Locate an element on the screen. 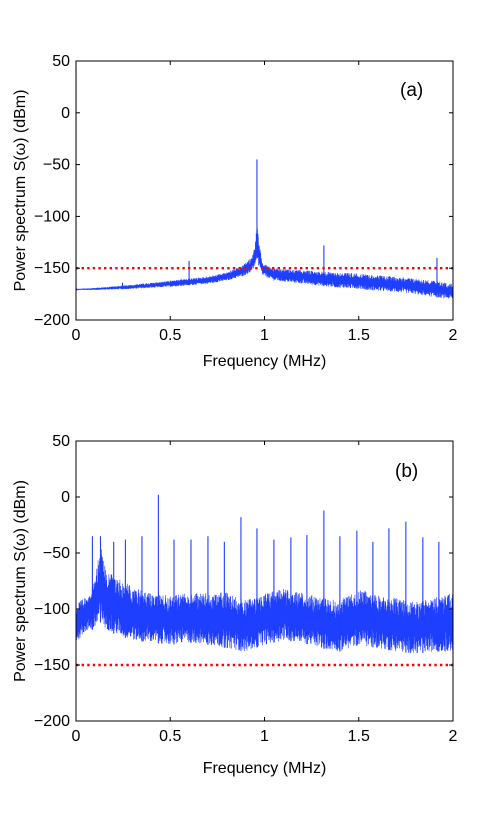  x-tick-label-b-4: 2 is located at coordinates (453, 736).